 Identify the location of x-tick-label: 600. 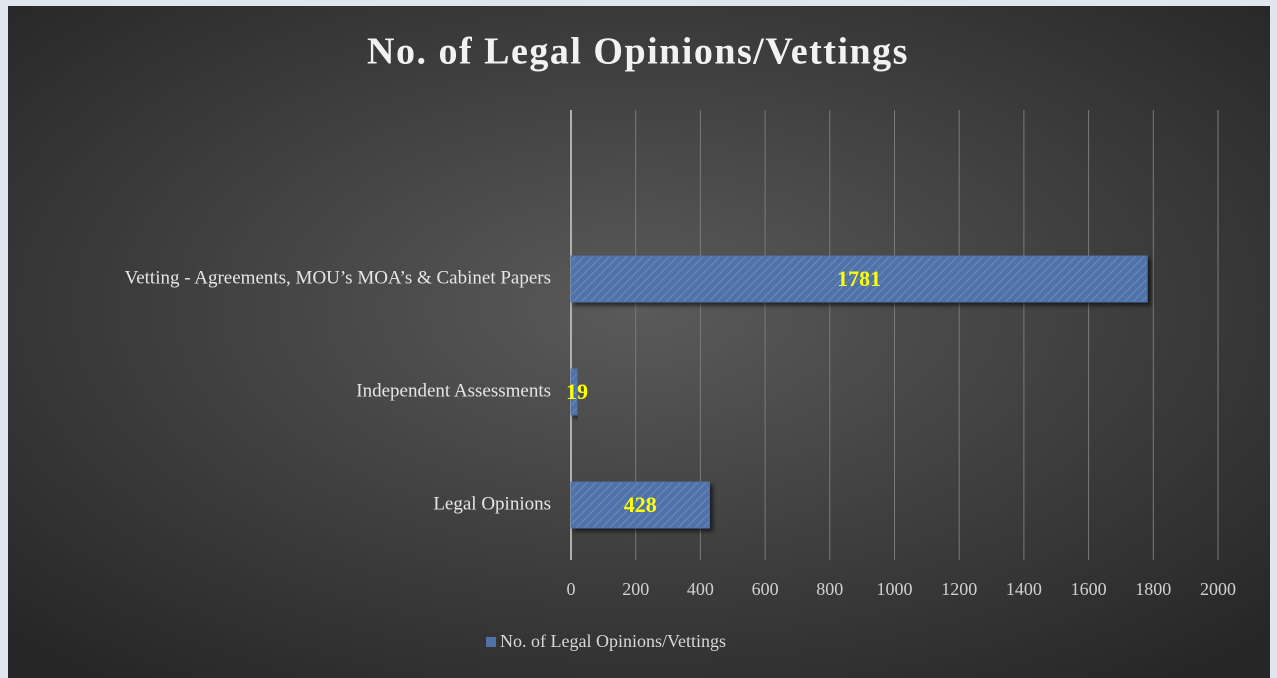
(765, 589).